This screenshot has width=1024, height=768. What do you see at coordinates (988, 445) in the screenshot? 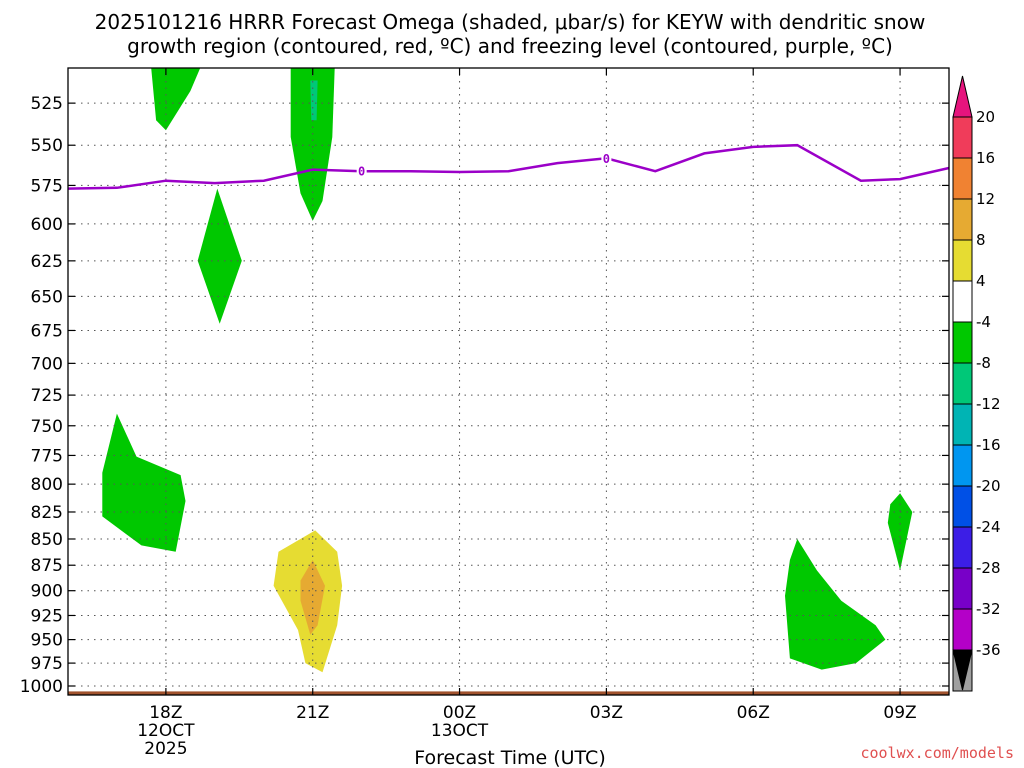
I see `colorbar-tick-label: -16` at bounding box center [988, 445].